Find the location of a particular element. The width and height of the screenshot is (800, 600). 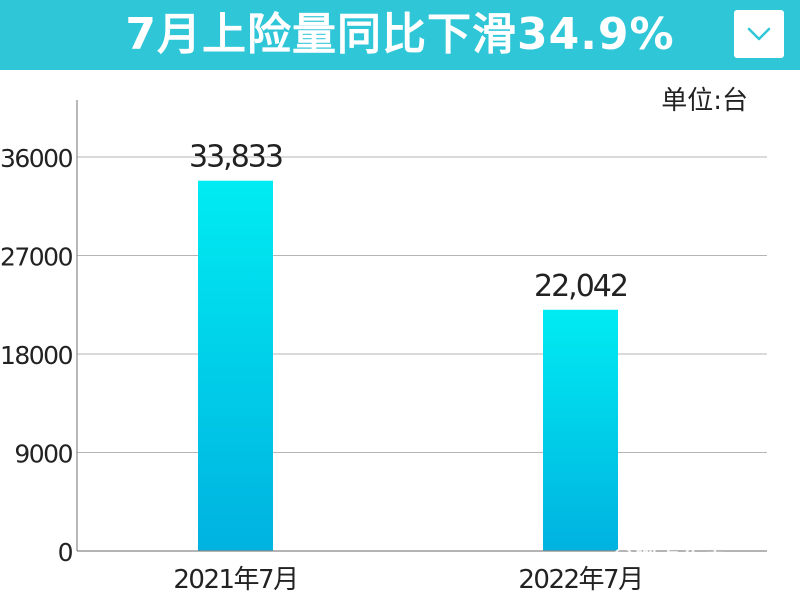

y-tick-label: 18000 is located at coordinates (36, 355).